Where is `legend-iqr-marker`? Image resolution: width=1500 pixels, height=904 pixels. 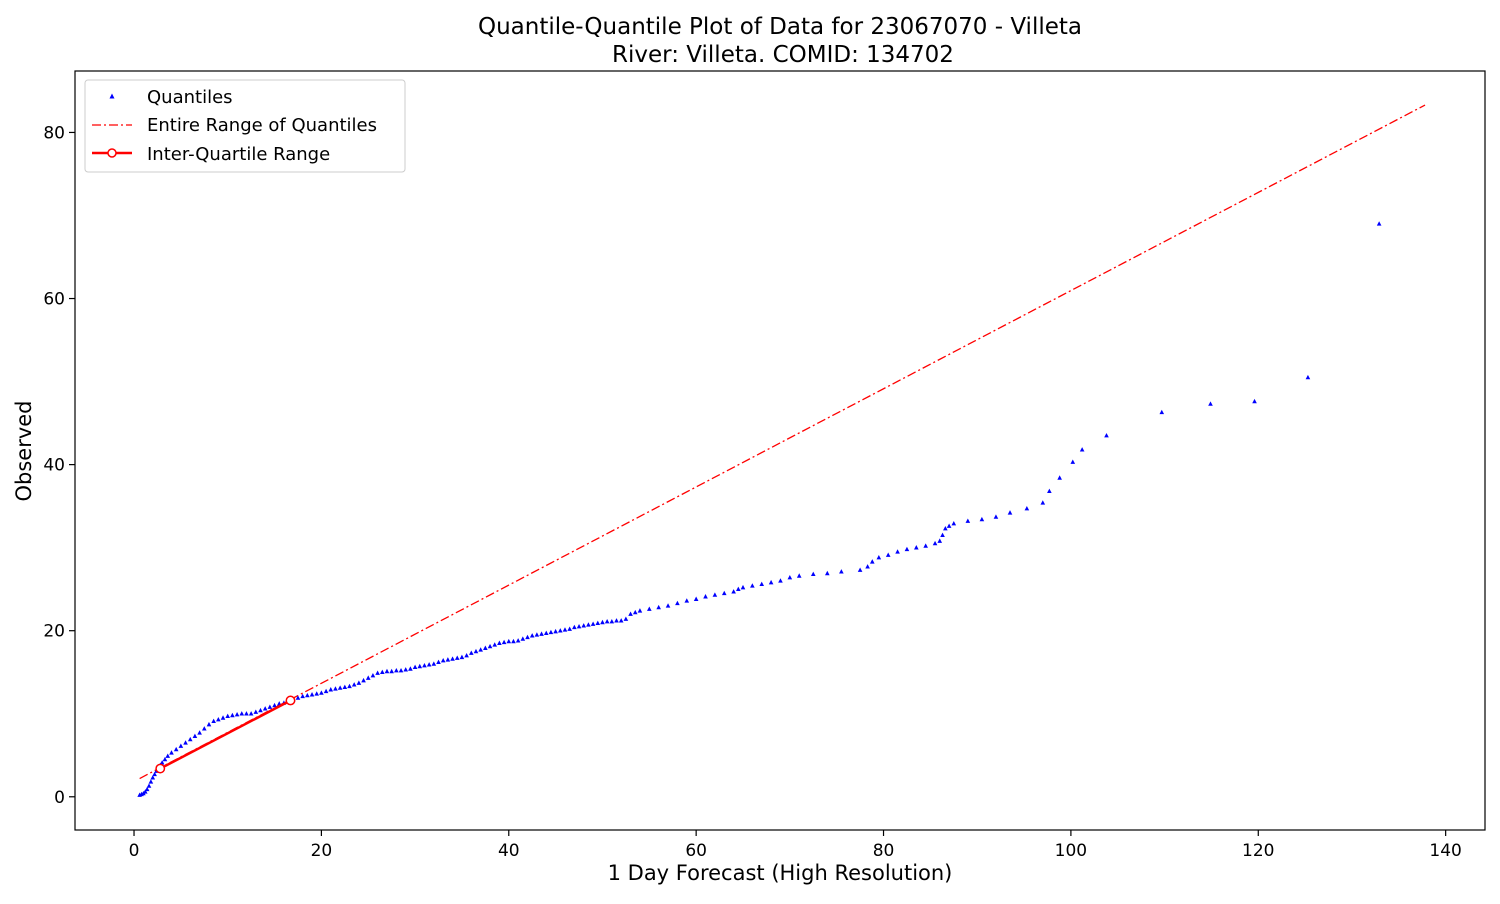
legend-iqr-marker is located at coordinates (112, 153).